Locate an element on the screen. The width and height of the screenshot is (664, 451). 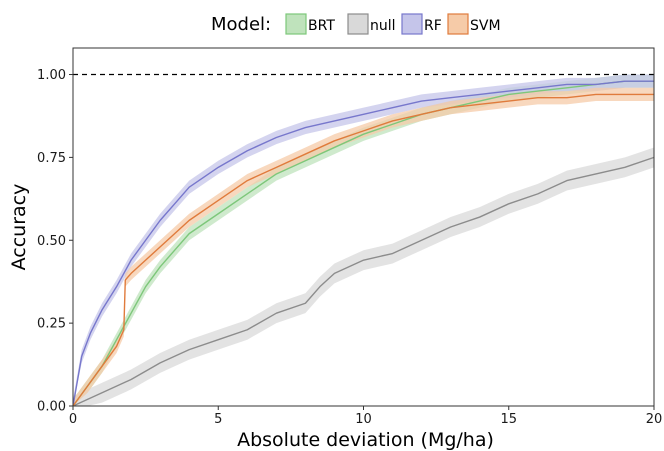
legend-item-null: null is located at coordinates (371, 24).